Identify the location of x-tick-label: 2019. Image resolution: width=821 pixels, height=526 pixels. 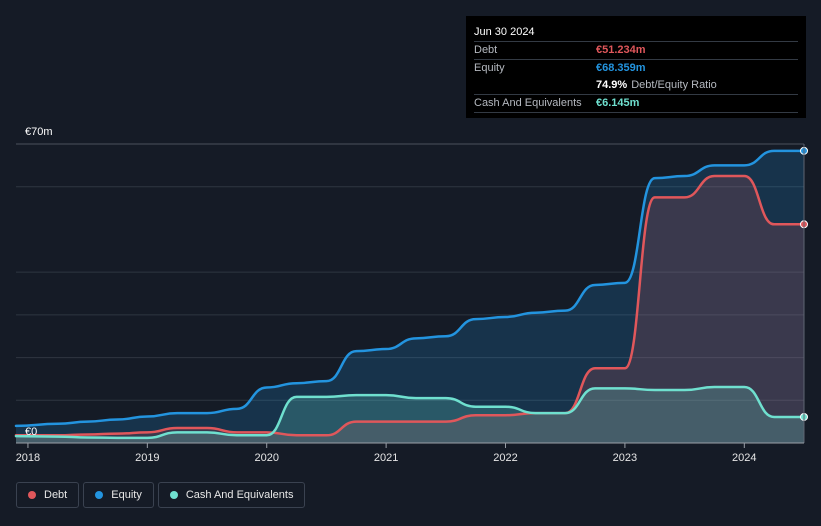
(147, 458).